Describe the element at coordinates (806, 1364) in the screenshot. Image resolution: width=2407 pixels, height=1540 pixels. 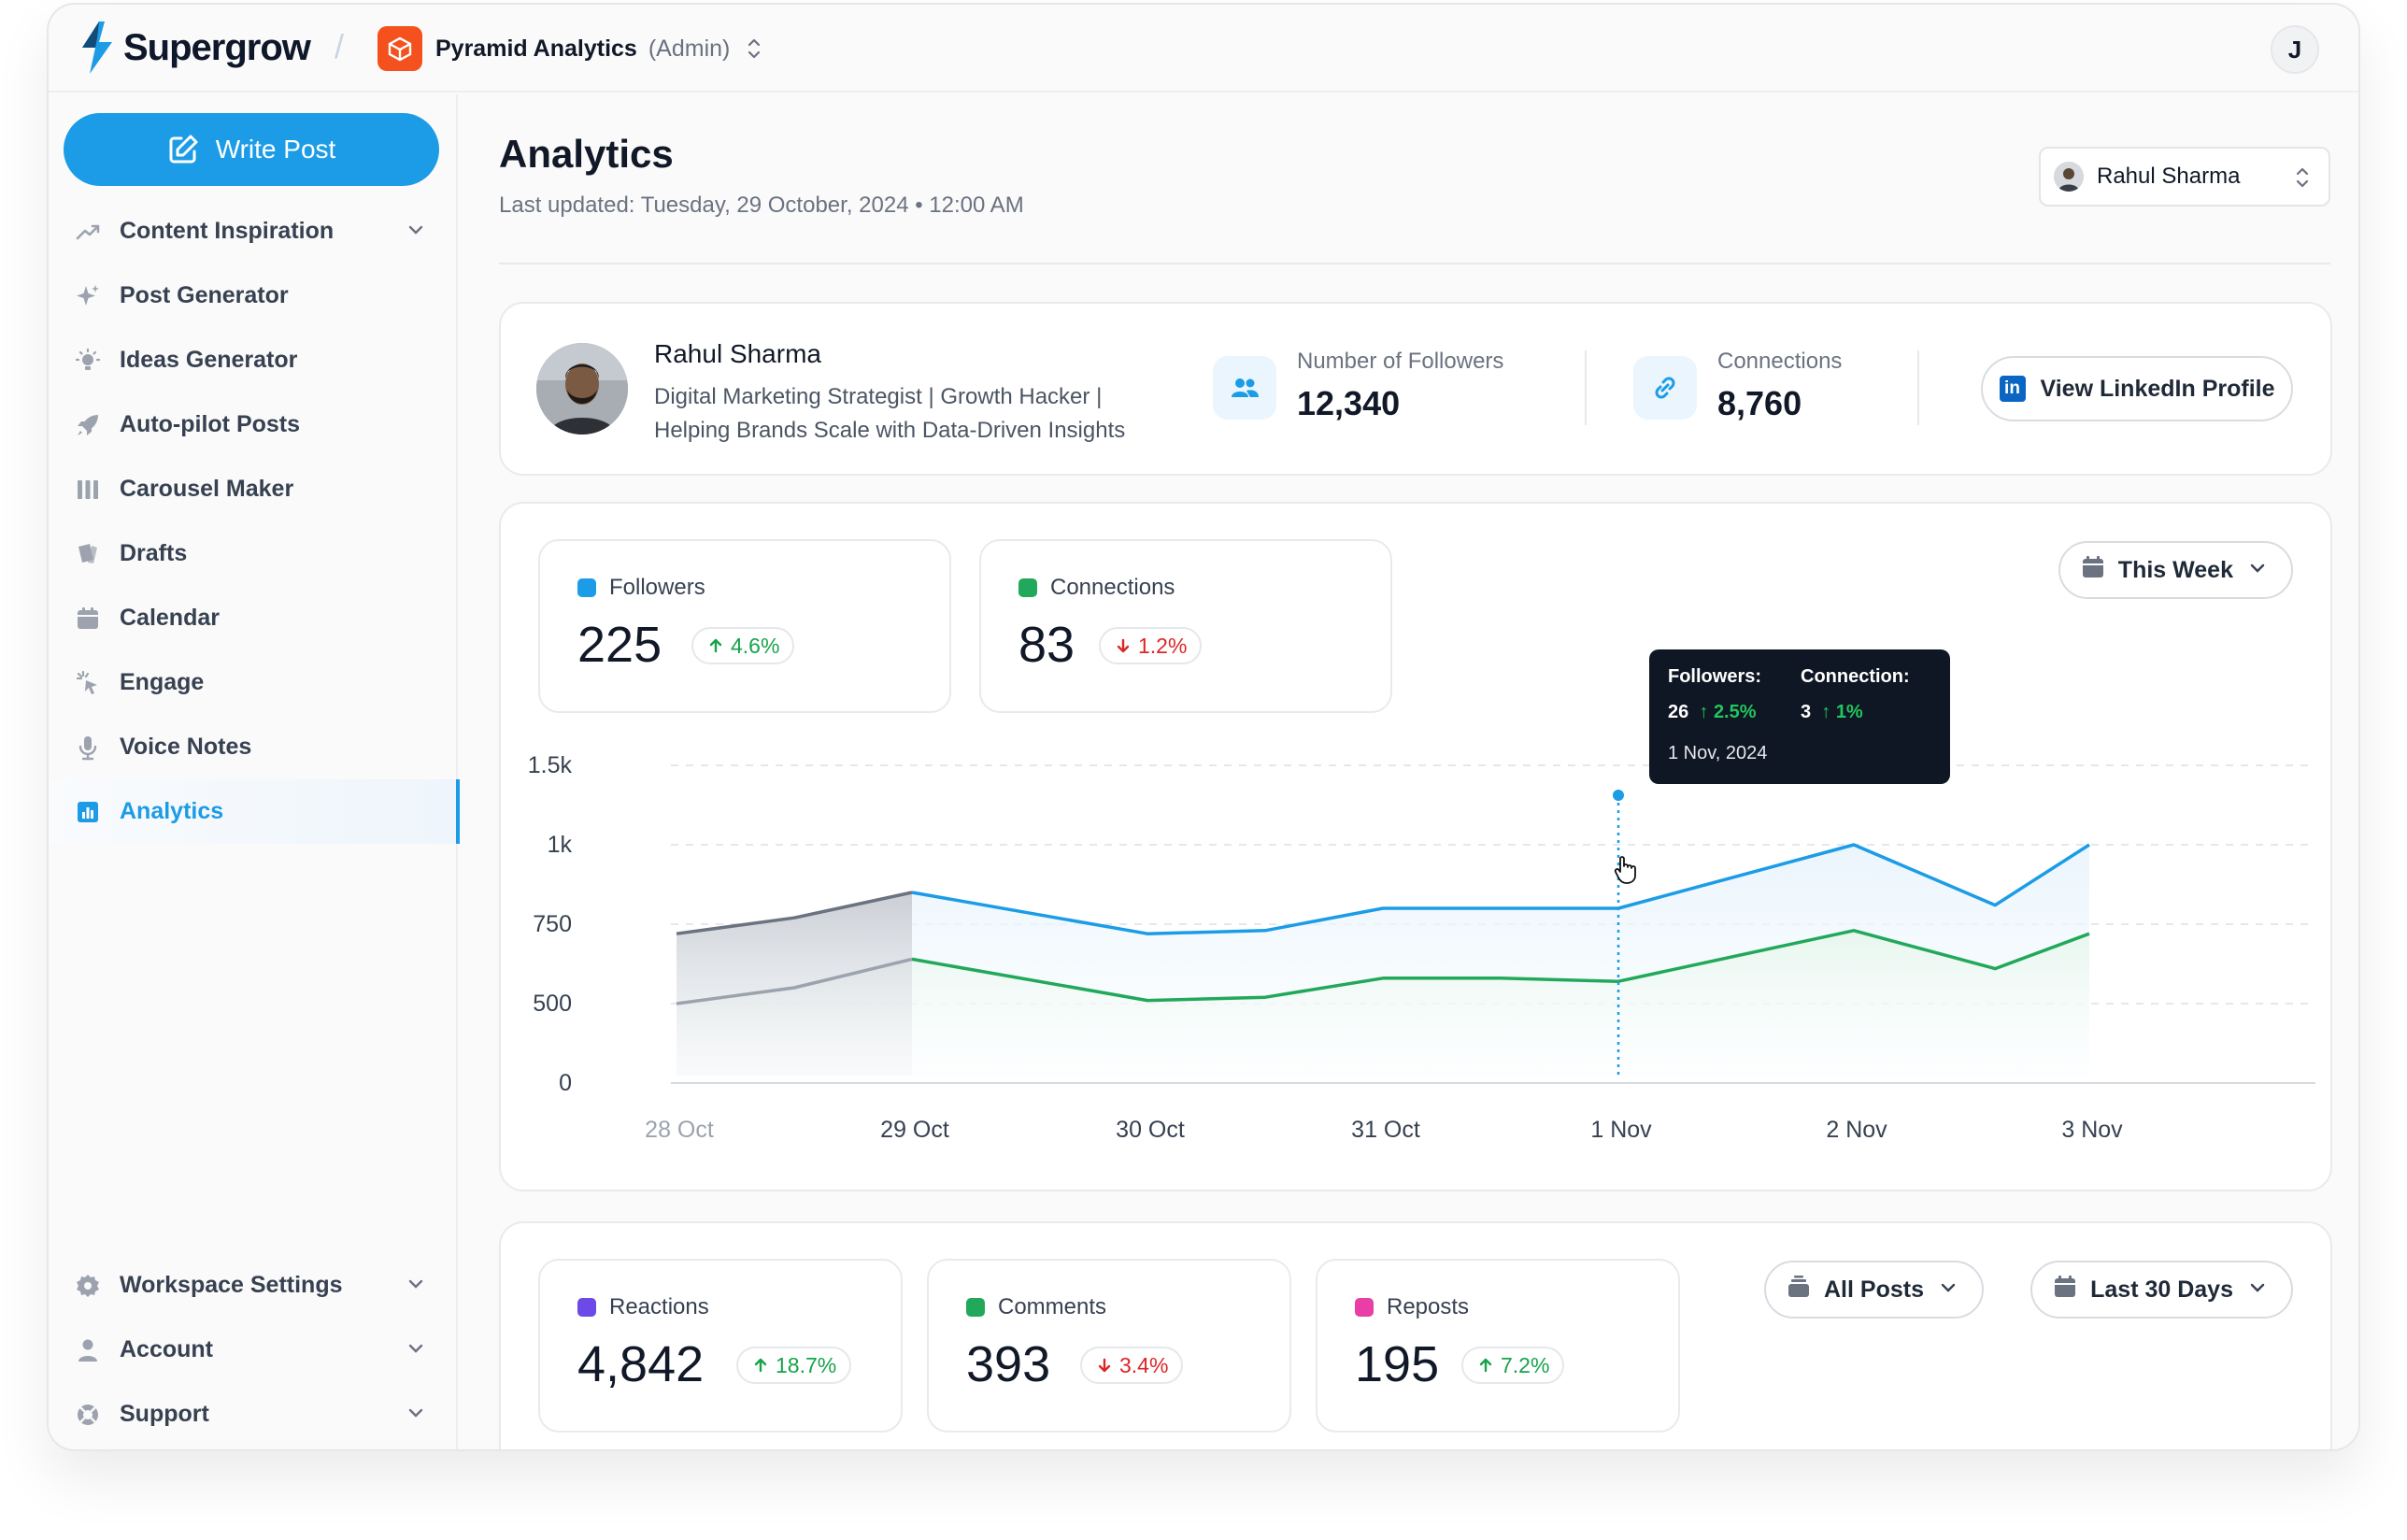
I see `change-value: 18.7%` at that location.